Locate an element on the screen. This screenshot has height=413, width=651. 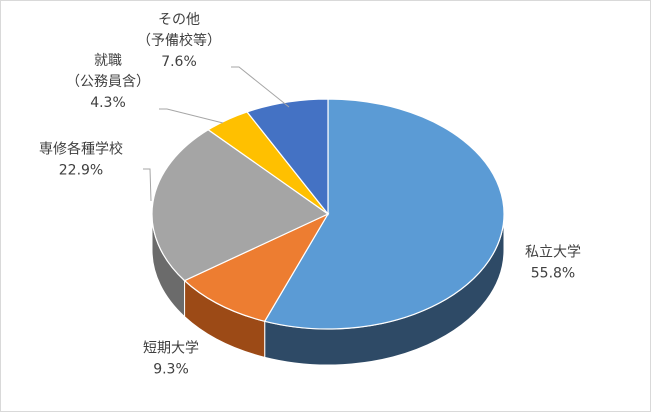
slice-name: （公務員含） is located at coordinates (108, 82).